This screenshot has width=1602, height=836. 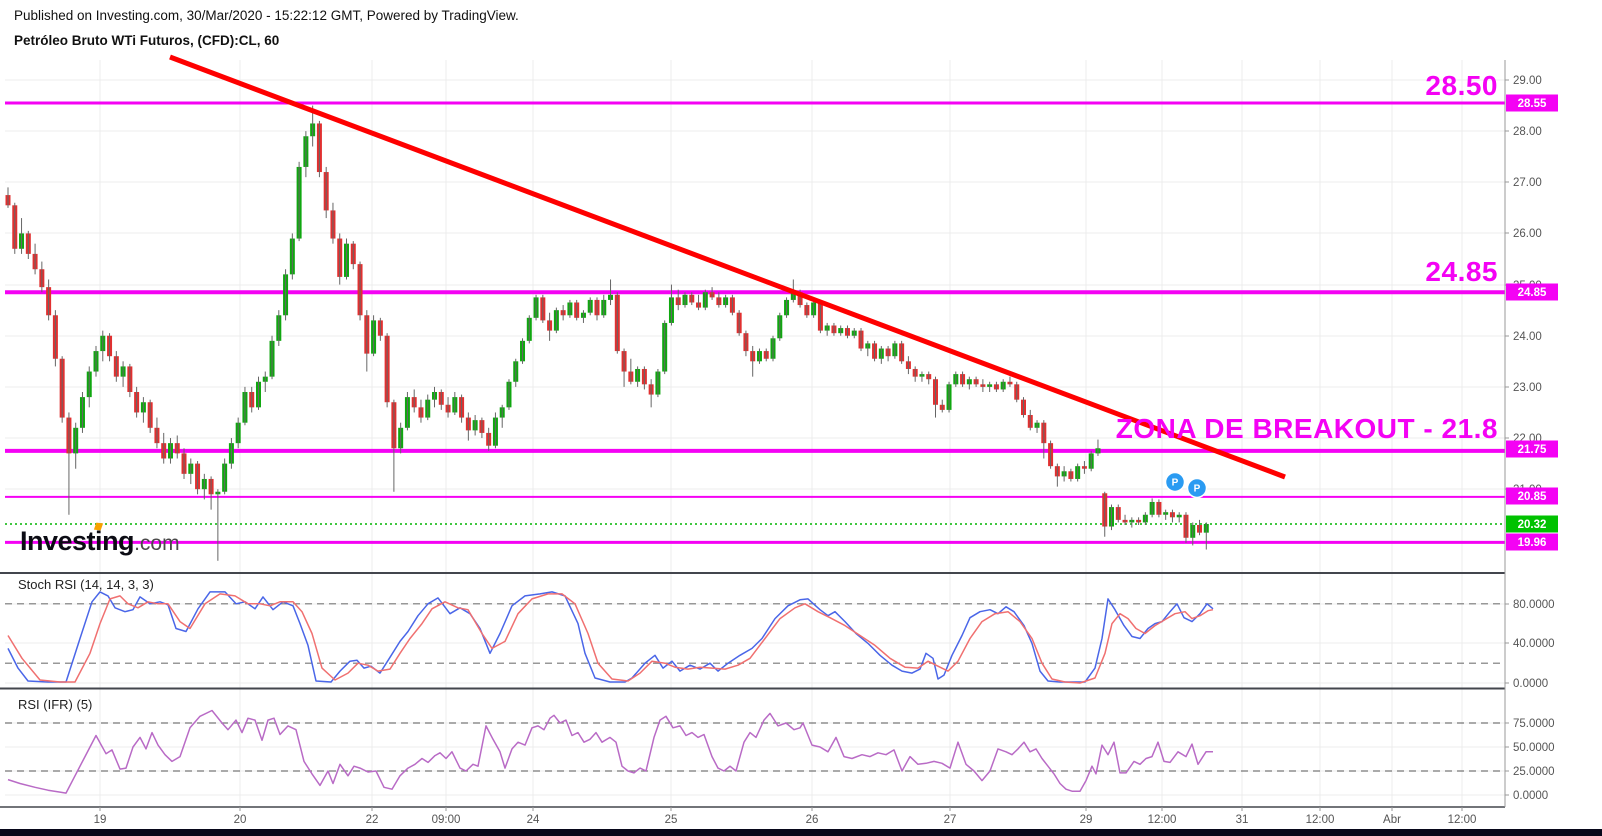 What do you see at coordinates (77, 541) in the screenshot?
I see `logo-text: Investing` at bounding box center [77, 541].